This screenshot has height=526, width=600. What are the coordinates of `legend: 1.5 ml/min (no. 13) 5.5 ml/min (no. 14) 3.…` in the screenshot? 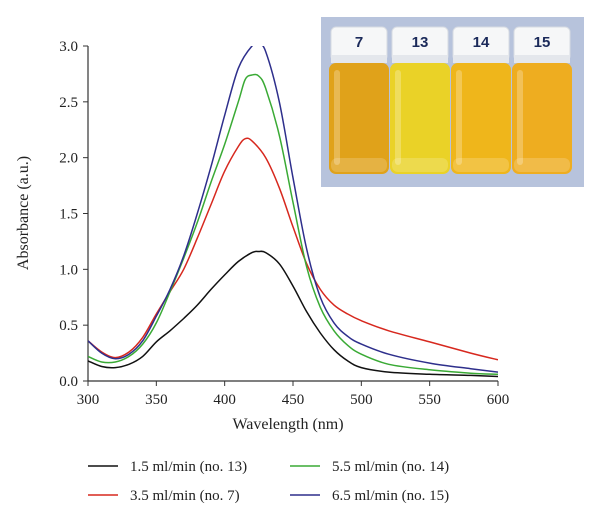 It's located at (268, 481).